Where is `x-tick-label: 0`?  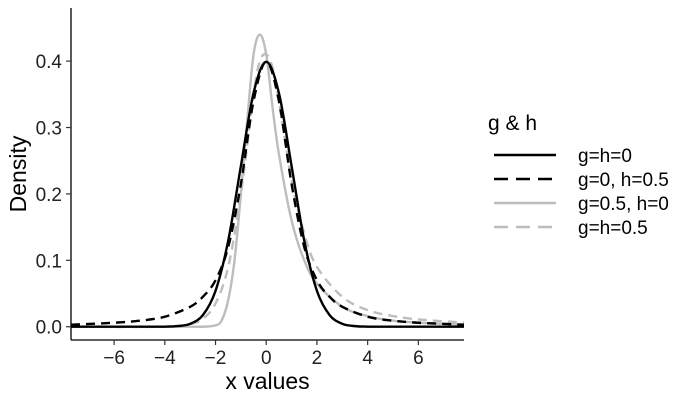
x-tick-label: 0 is located at coordinates (266, 358).